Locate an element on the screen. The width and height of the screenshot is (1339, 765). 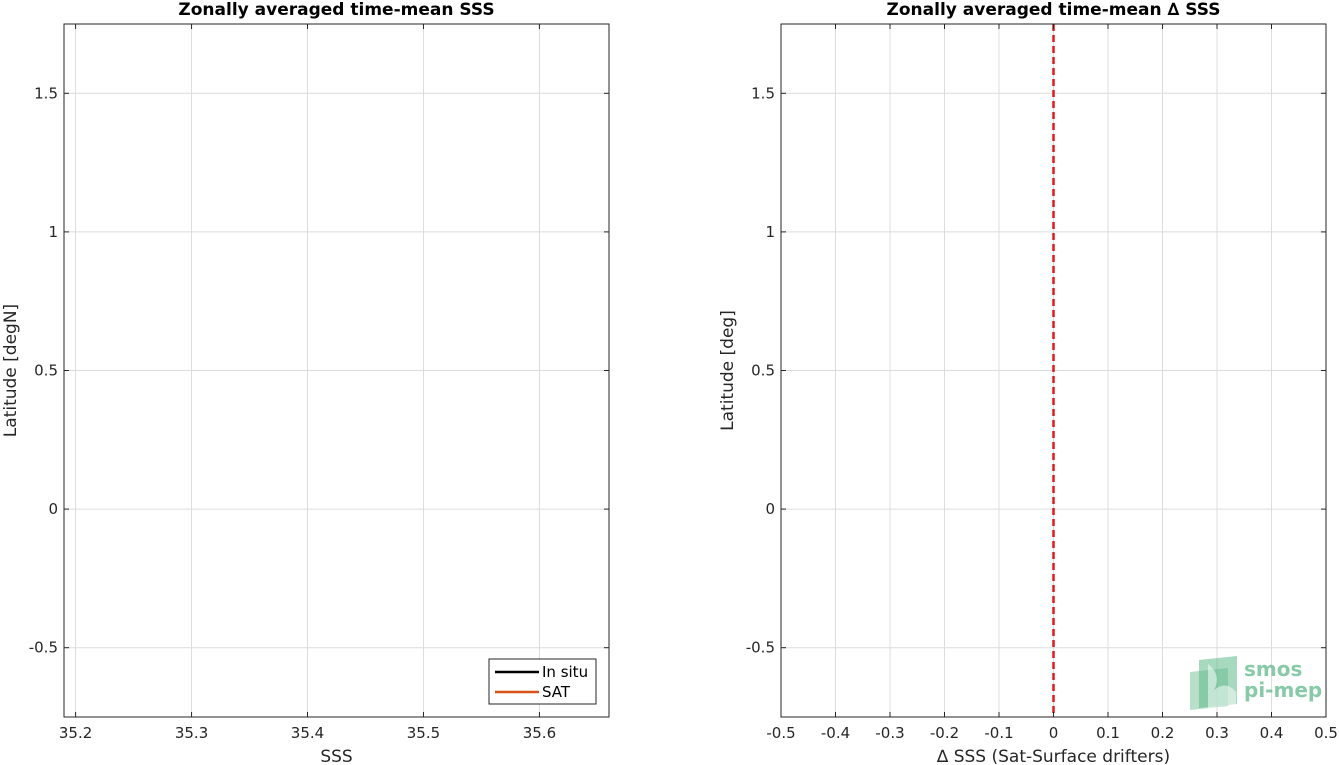
legend-label: SAT is located at coordinates (556, 692).